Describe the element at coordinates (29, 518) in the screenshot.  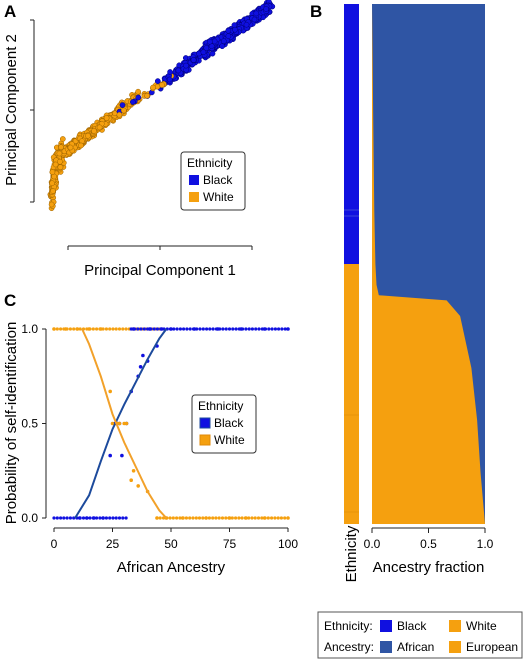
I see `panel-c-y-tick-label: 0.0` at that location.